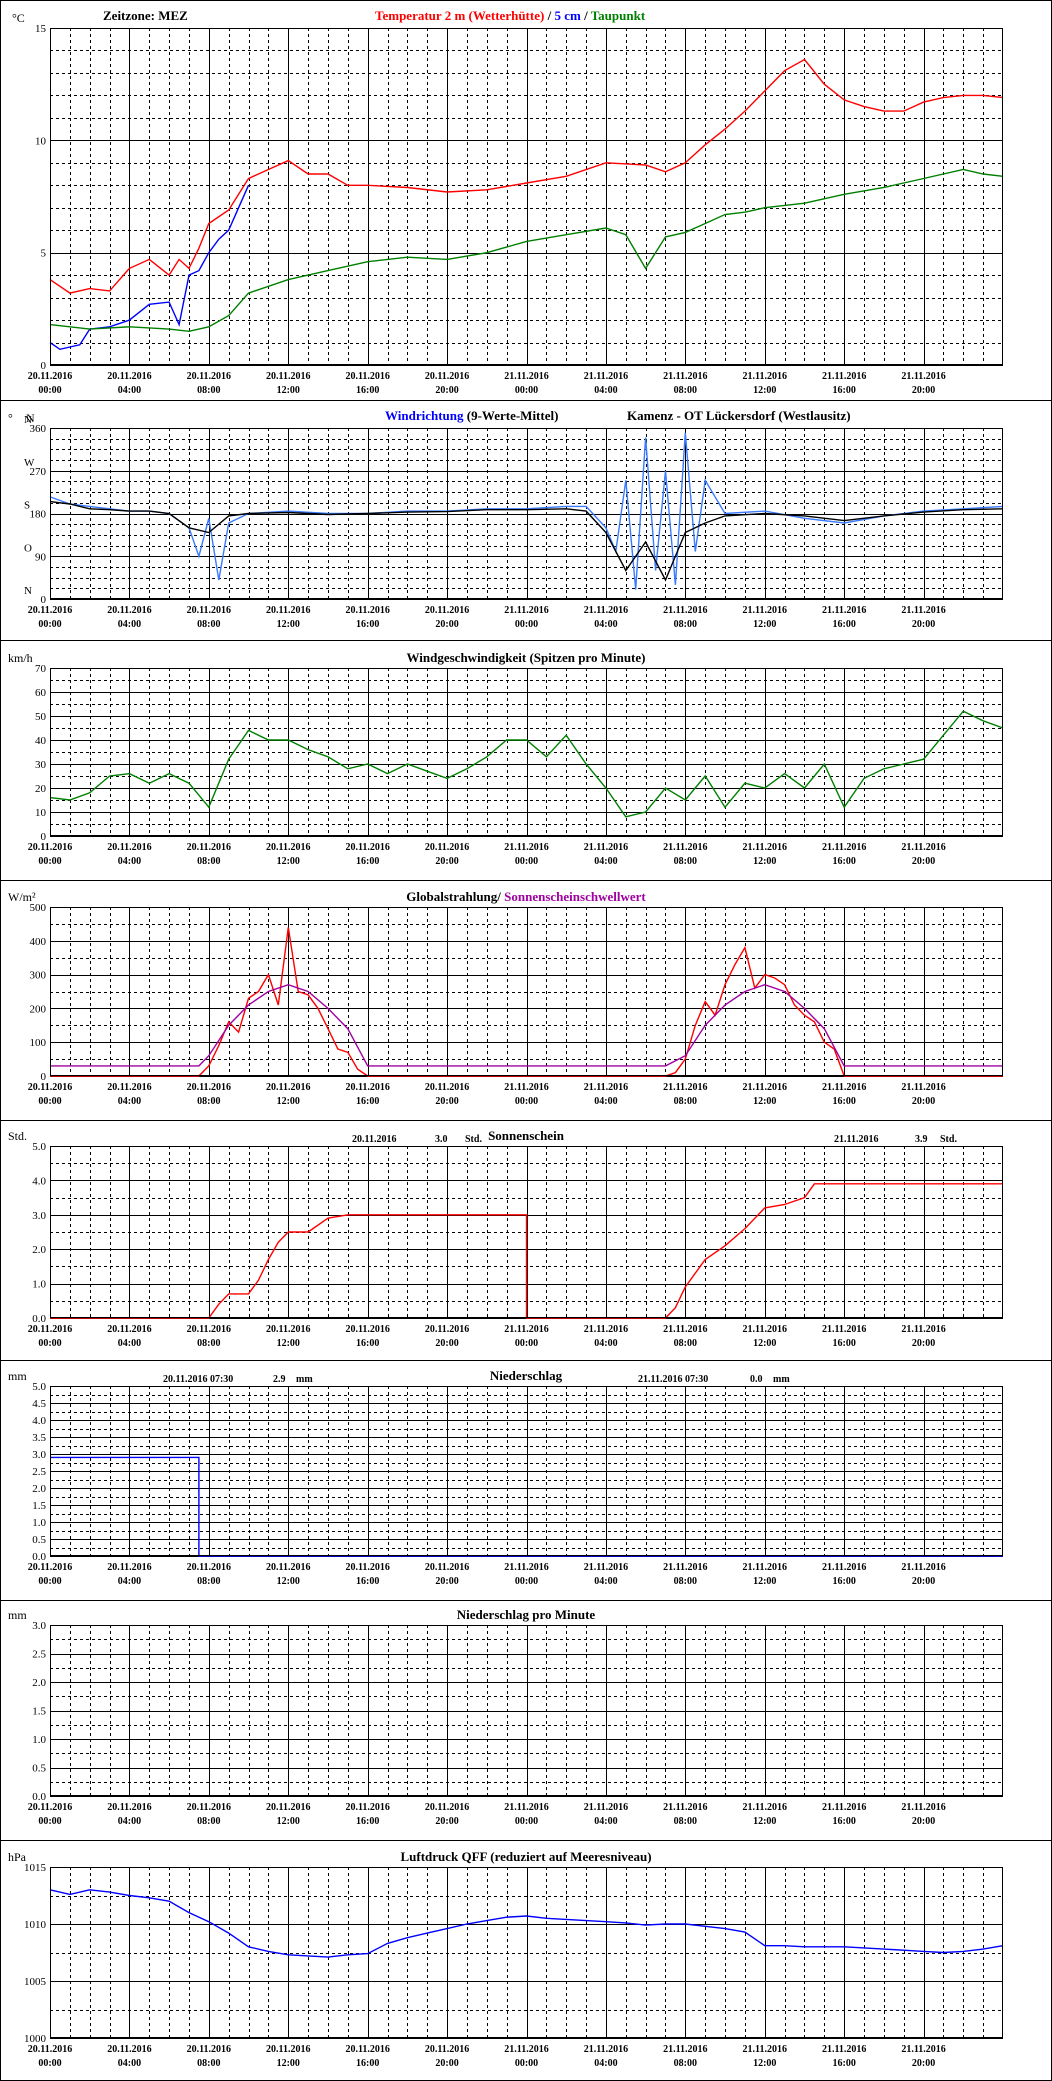 The width and height of the screenshot is (1052, 2081). Describe the element at coordinates (526, 1343) in the screenshot. I see `sunshine-xtick-time: 00:00` at that location.